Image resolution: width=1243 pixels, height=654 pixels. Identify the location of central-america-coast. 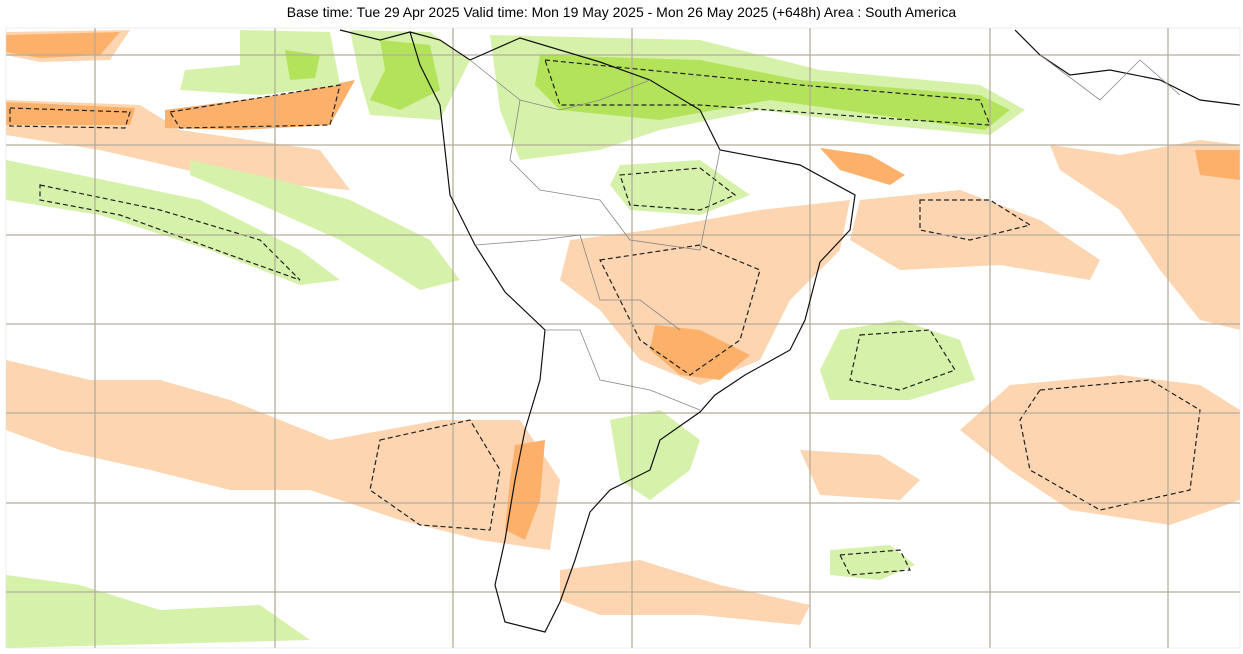
(375, 35).